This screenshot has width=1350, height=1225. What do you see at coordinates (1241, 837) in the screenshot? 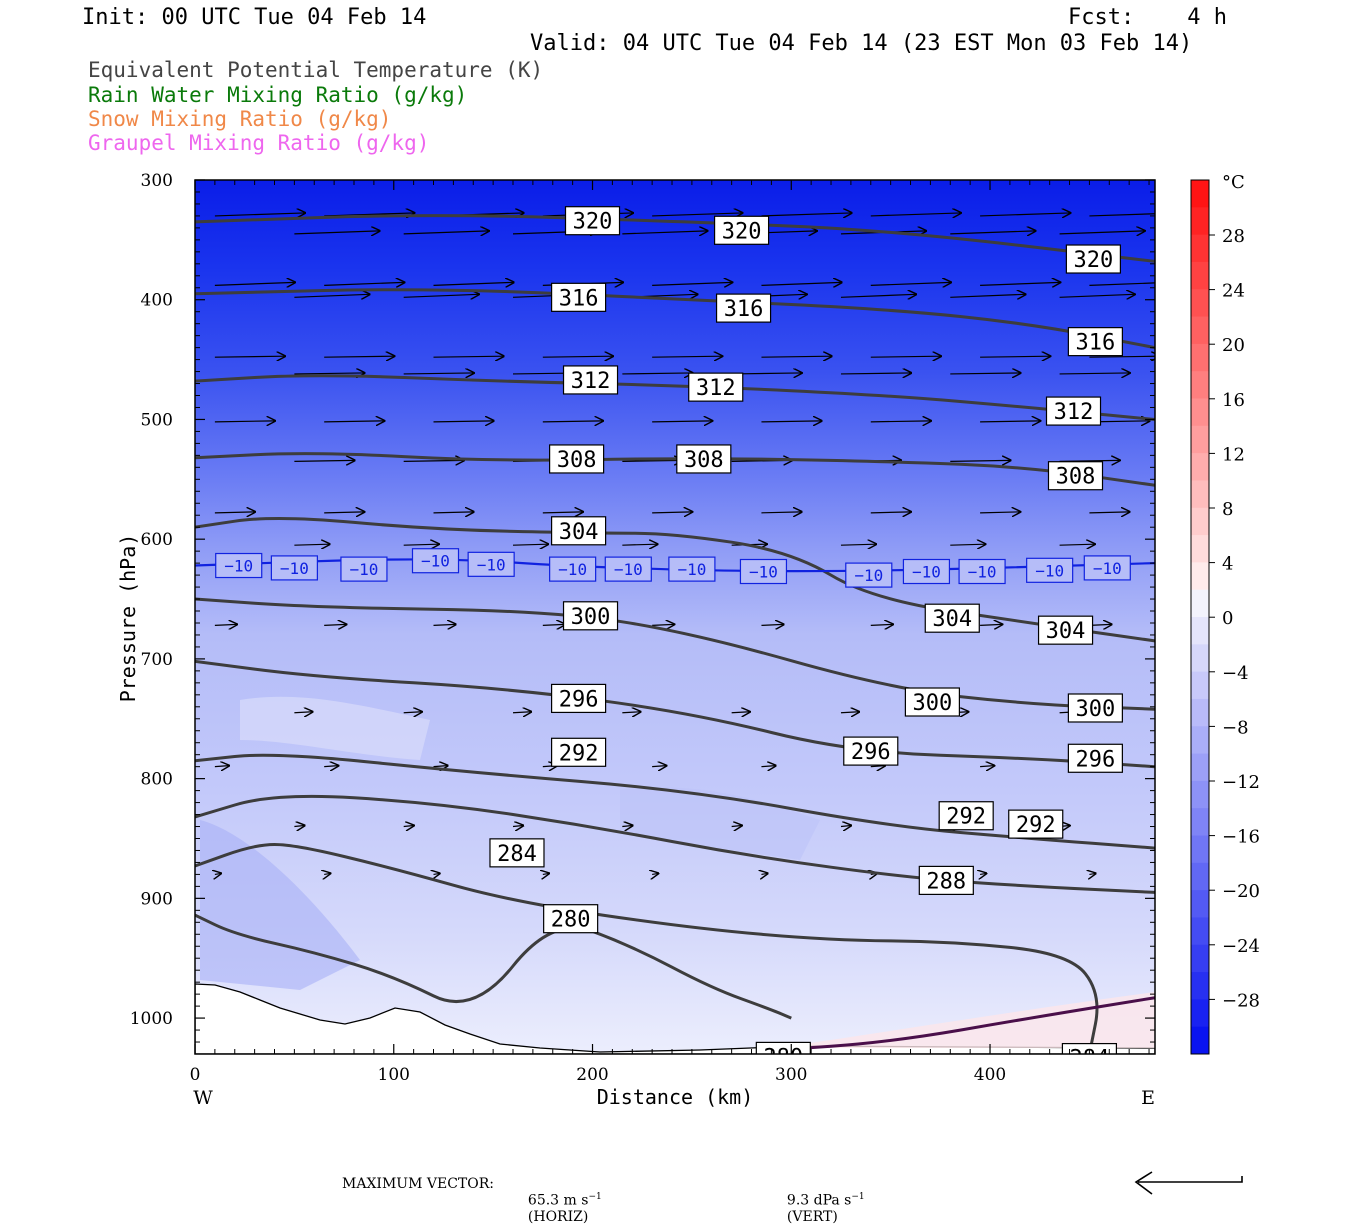
I see `colorbar-tick-label: −16` at bounding box center [1241, 837].